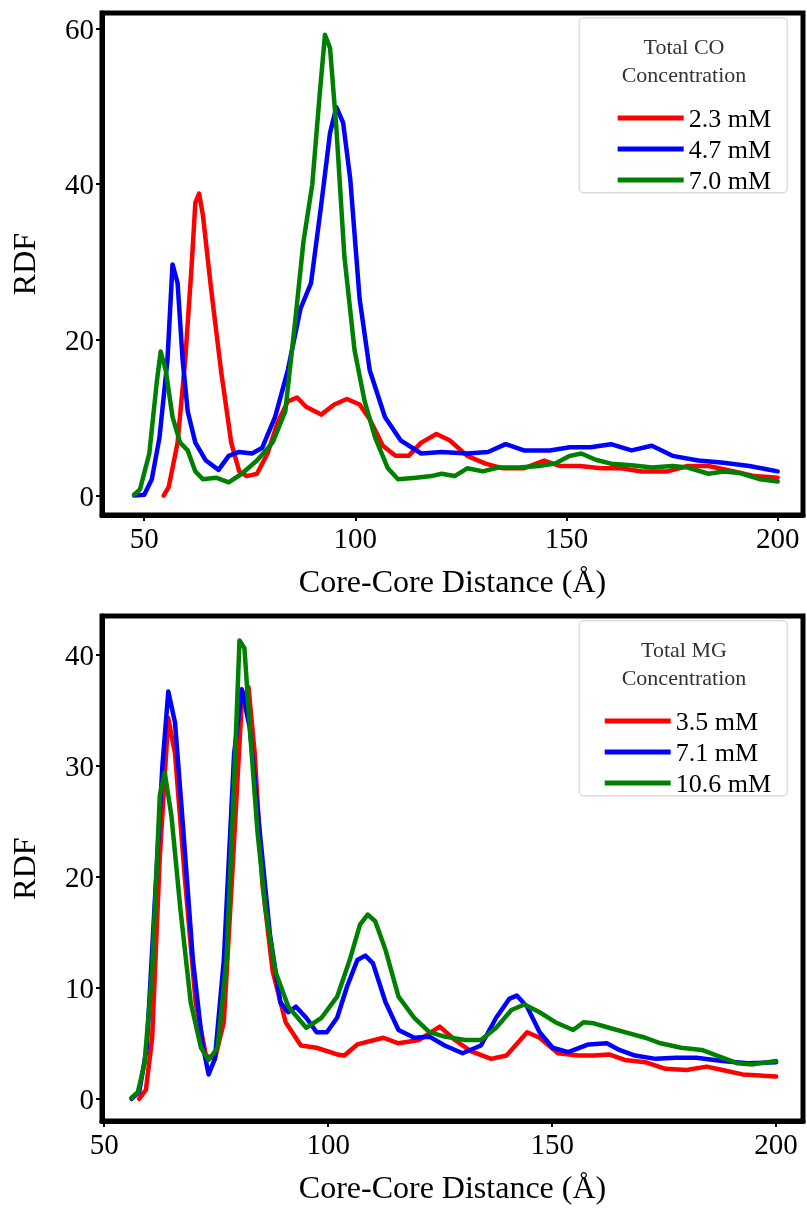 This screenshot has width=807, height=1211. What do you see at coordinates (684, 663) in the screenshot?
I see `legend-title: Total MG Concentration` at bounding box center [684, 663].